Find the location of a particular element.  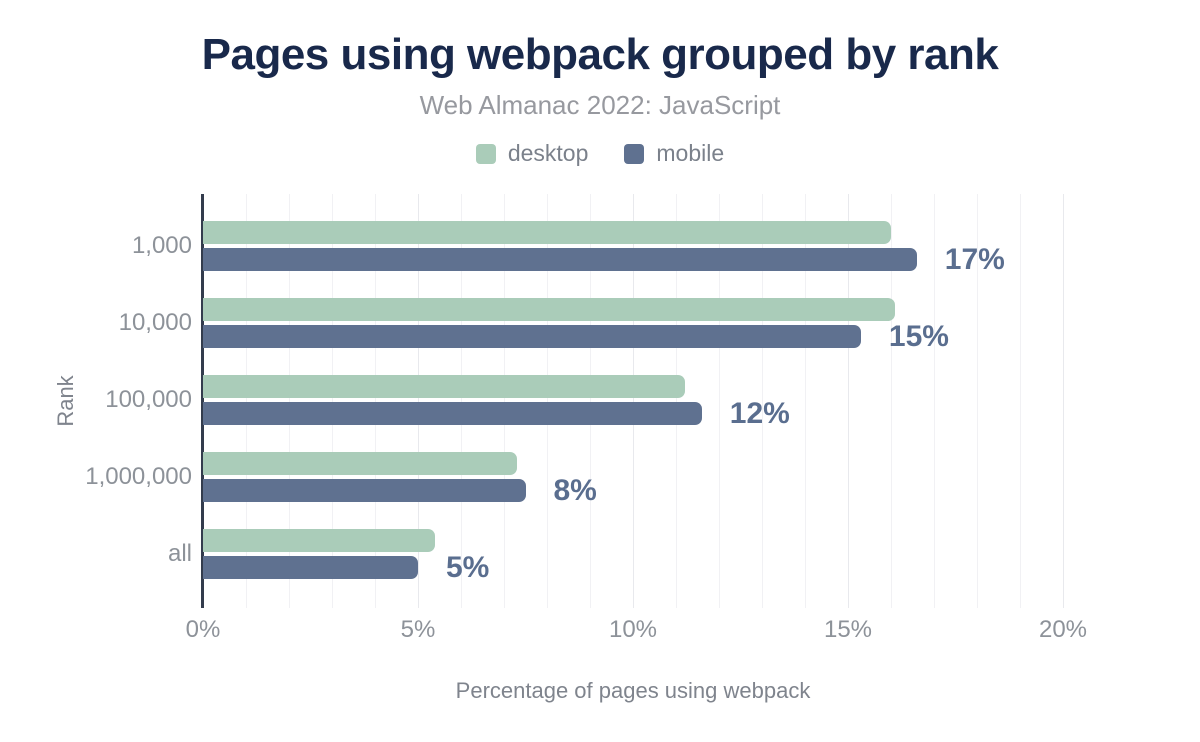

legend-label-mobile: mobile is located at coordinates (690, 153).